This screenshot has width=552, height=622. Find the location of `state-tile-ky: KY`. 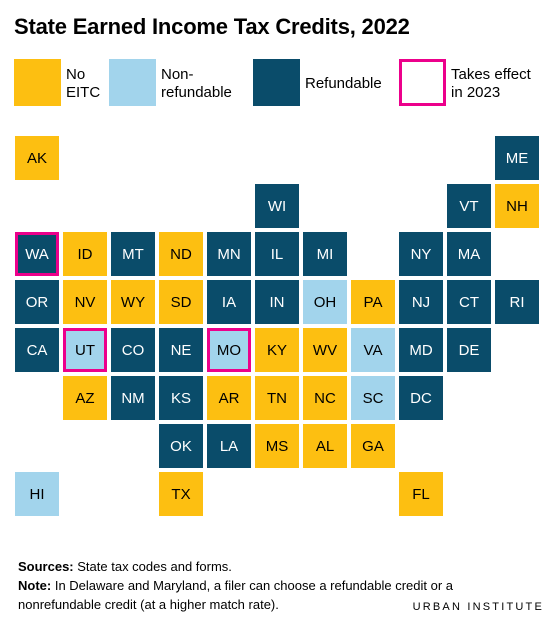

state-tile-ky: KY is located at coordinates (277, 350).